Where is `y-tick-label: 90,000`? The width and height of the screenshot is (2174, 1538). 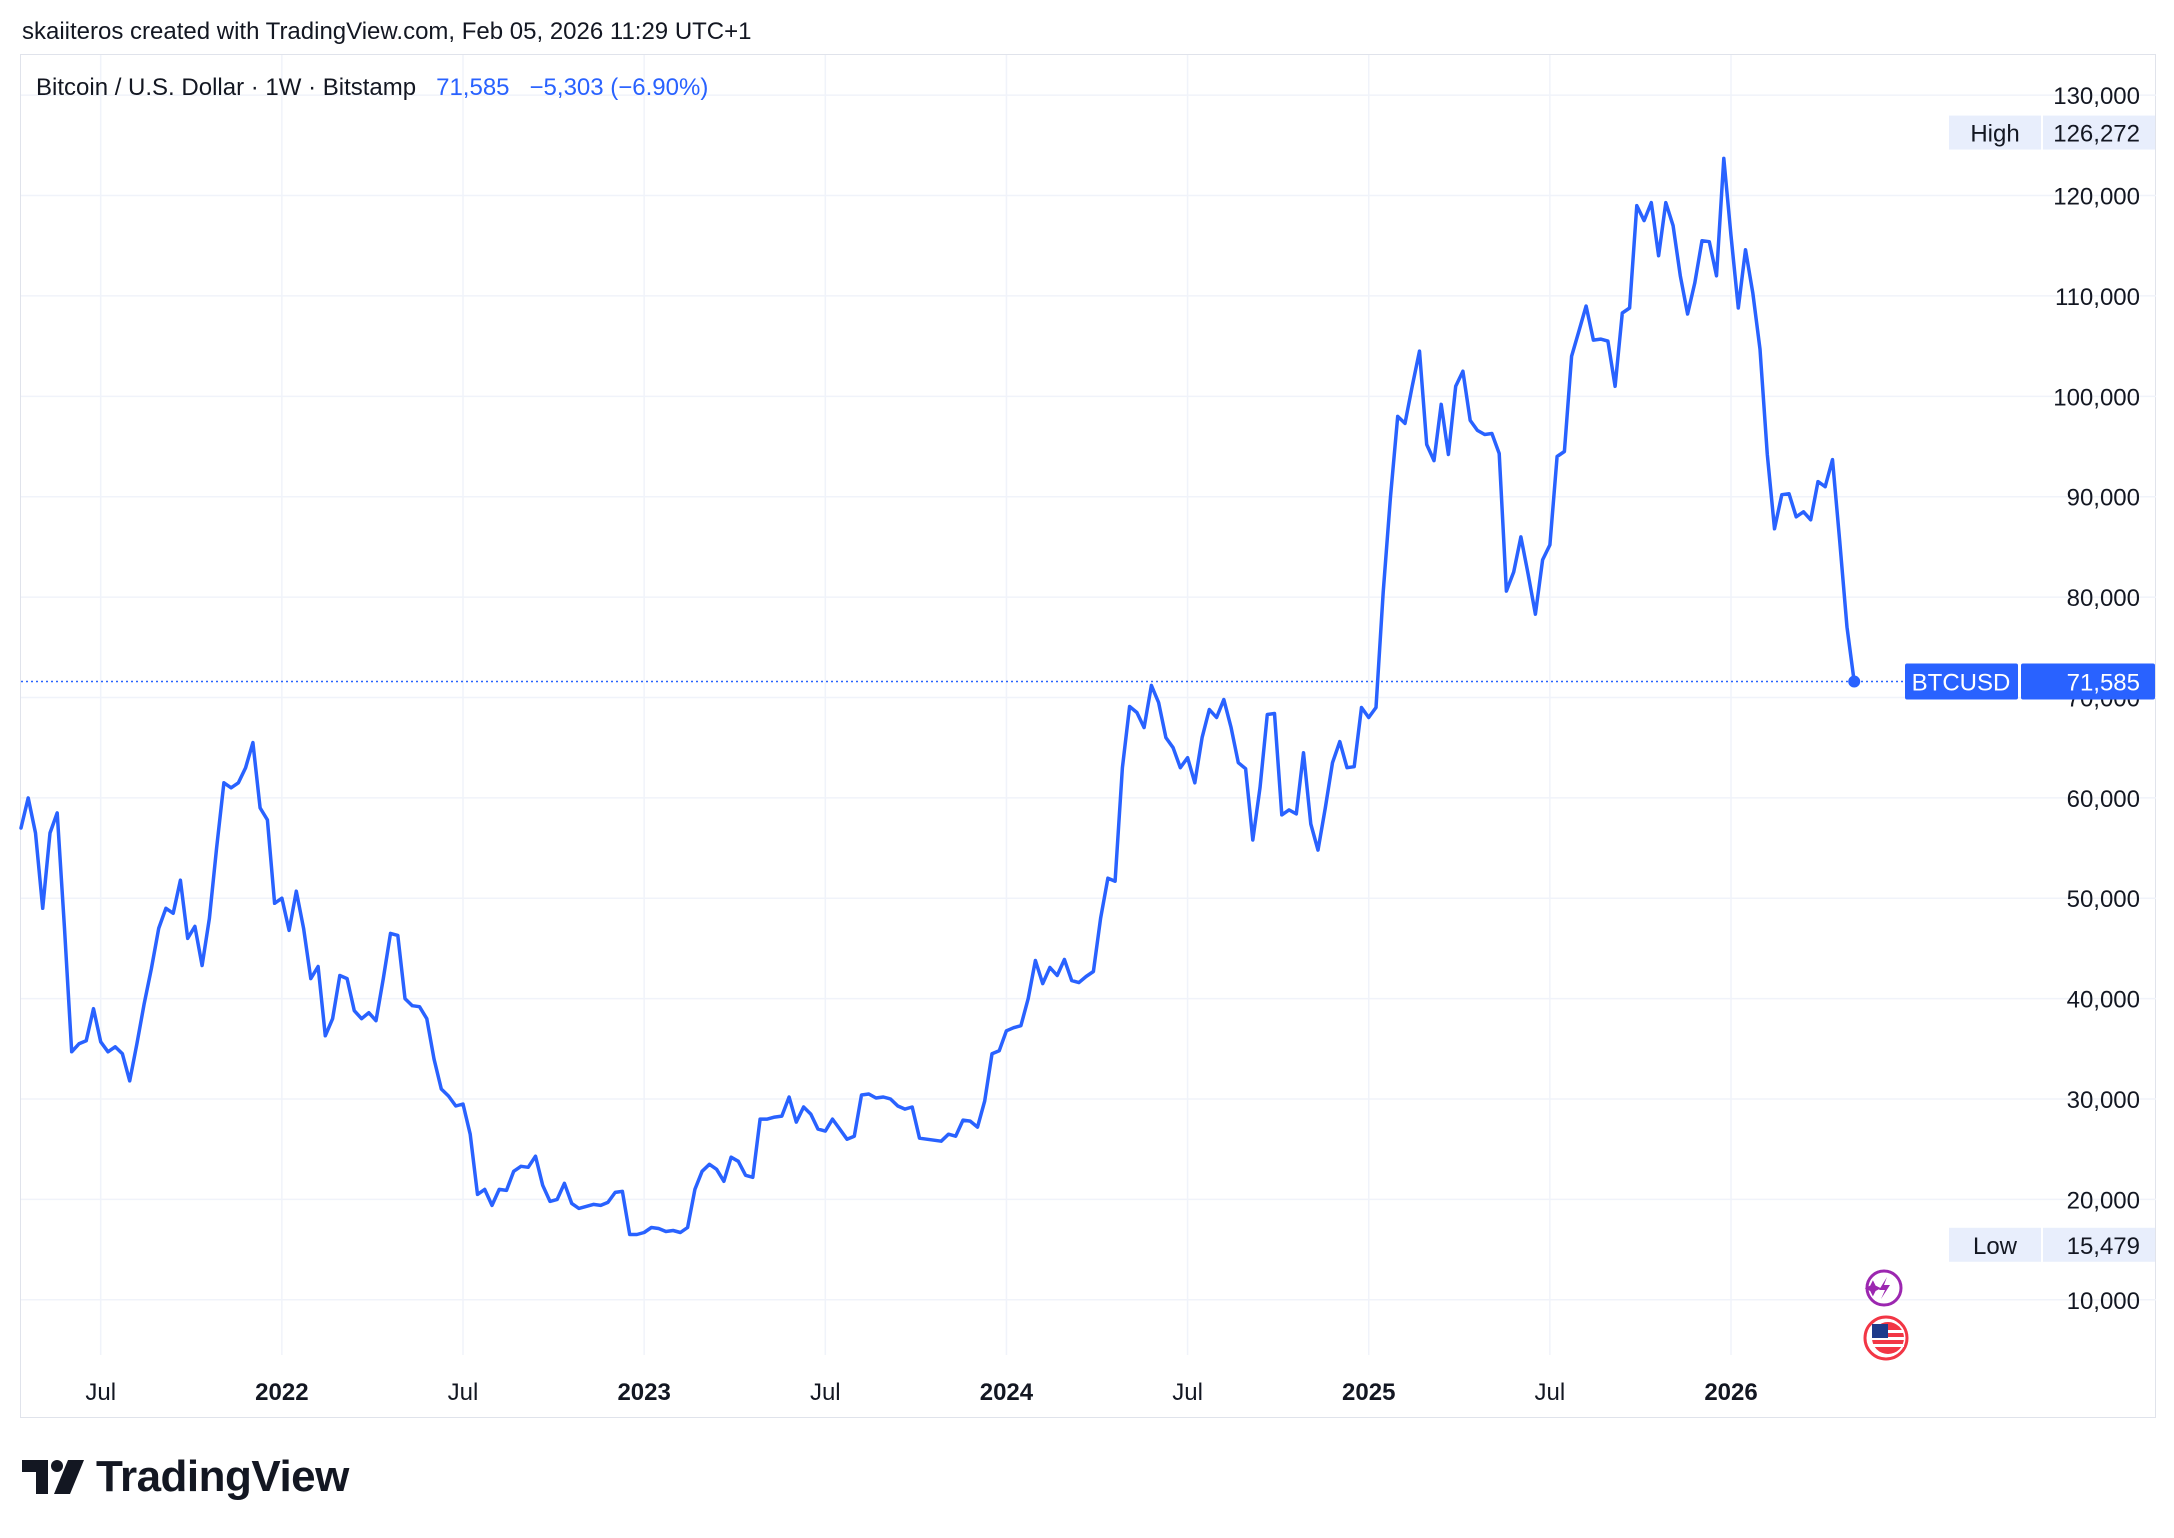 y-tick-label: 90,000 is located at coordinates (2103, 498).